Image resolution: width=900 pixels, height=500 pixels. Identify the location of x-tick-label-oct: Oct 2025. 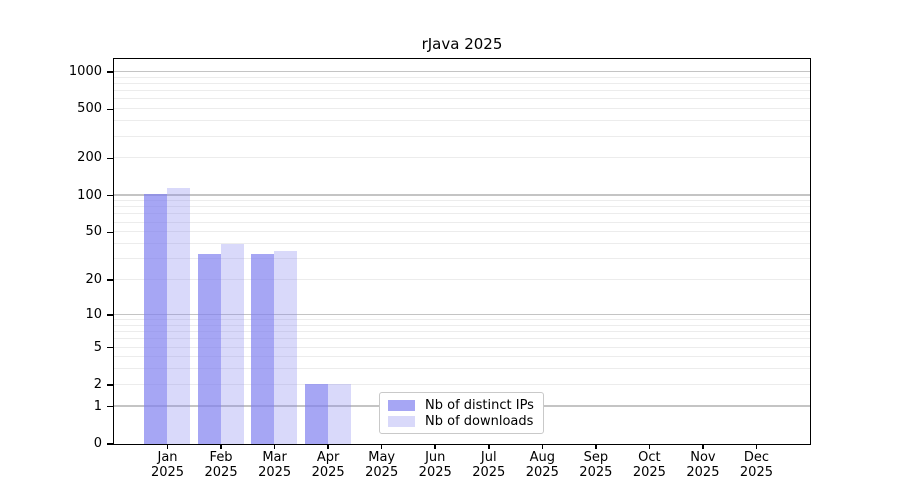
(649, 465).